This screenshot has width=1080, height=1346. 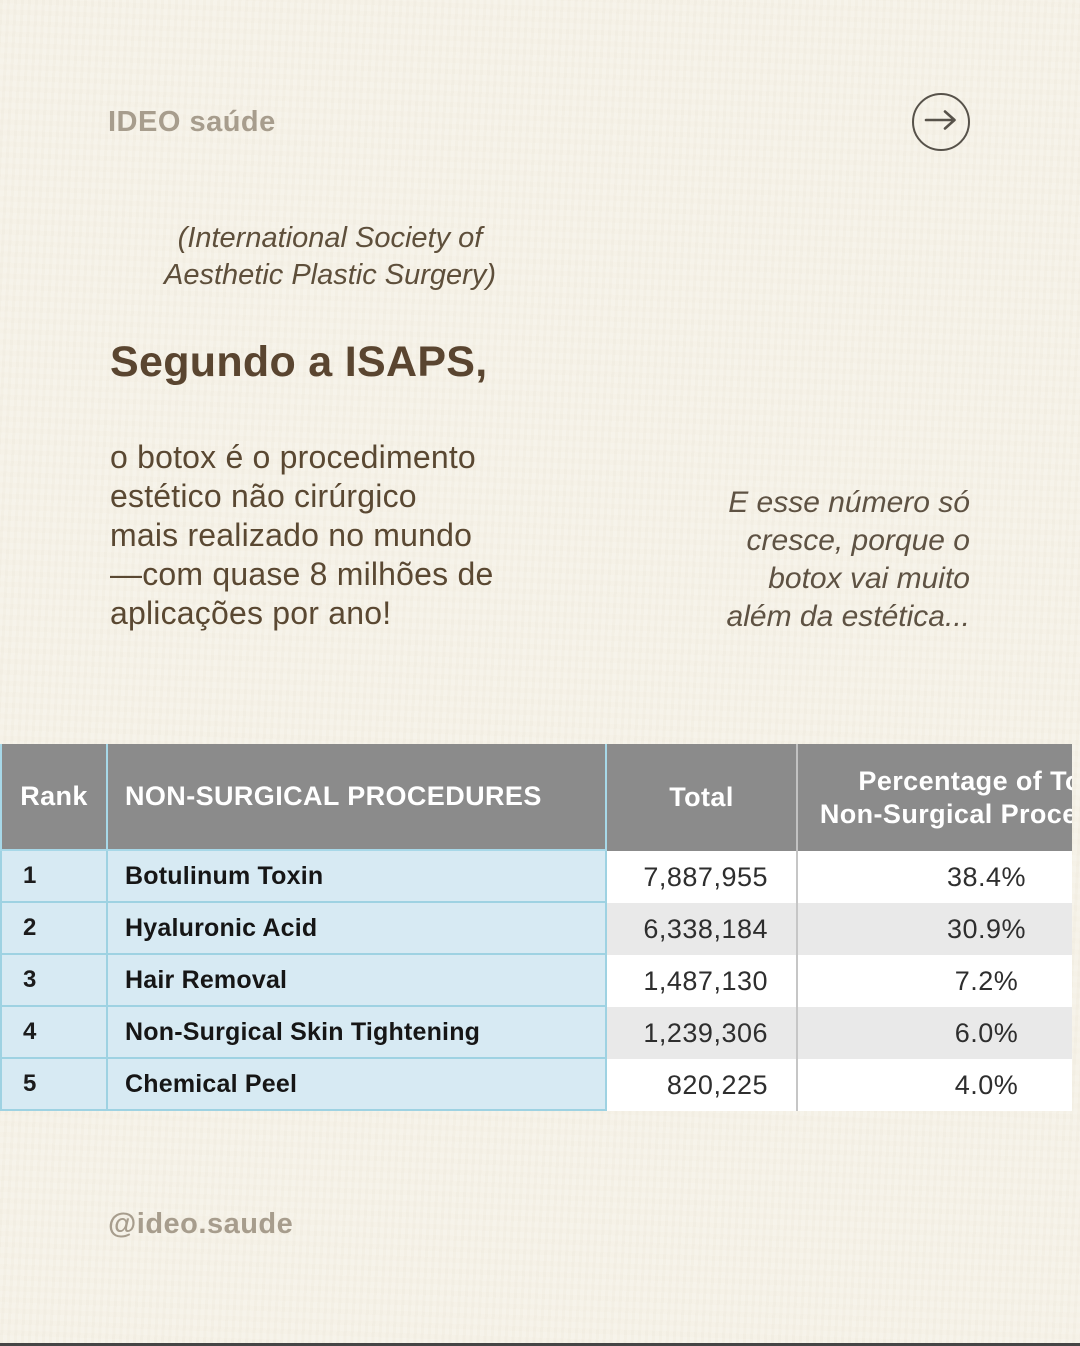 I want to click on table-row-rank: 3, so click(x=54, y=981).